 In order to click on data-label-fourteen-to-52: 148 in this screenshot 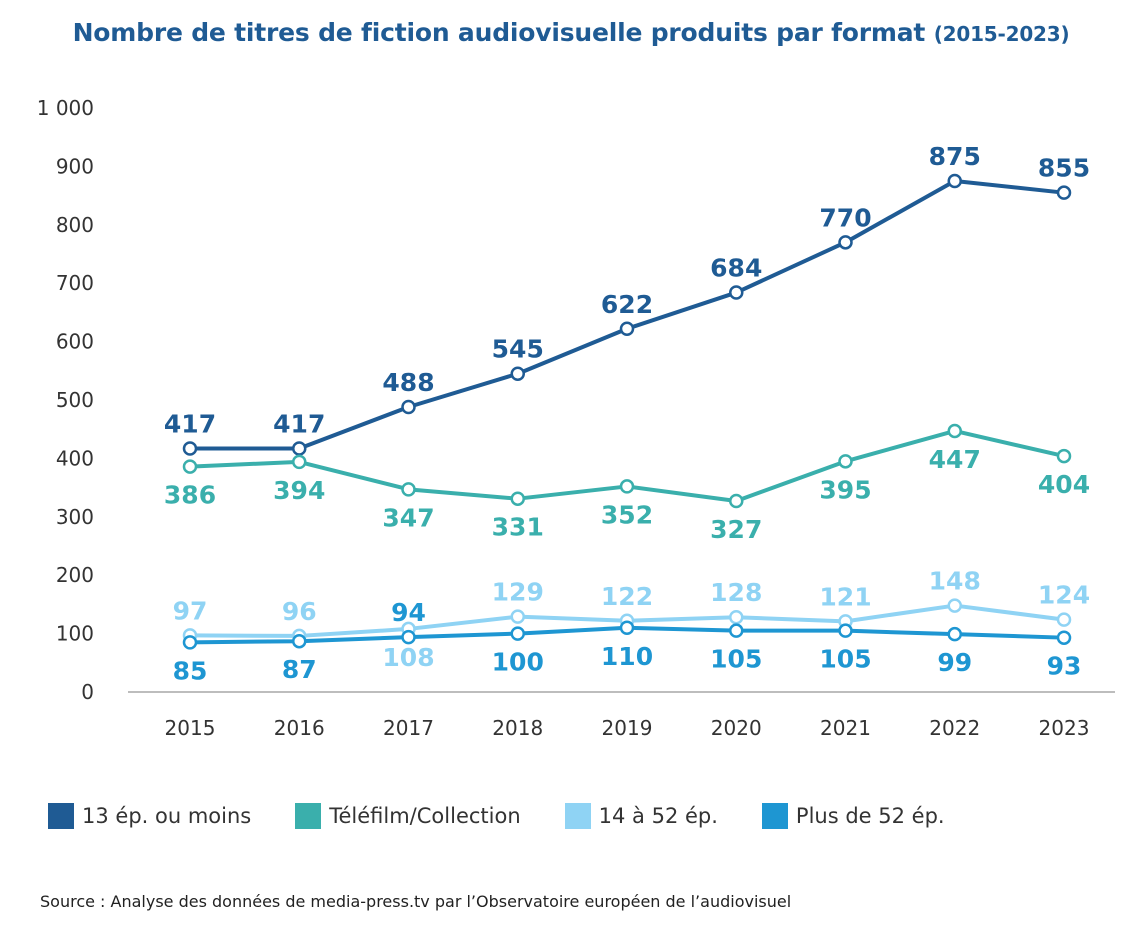, I will do `click(955, 581)`.